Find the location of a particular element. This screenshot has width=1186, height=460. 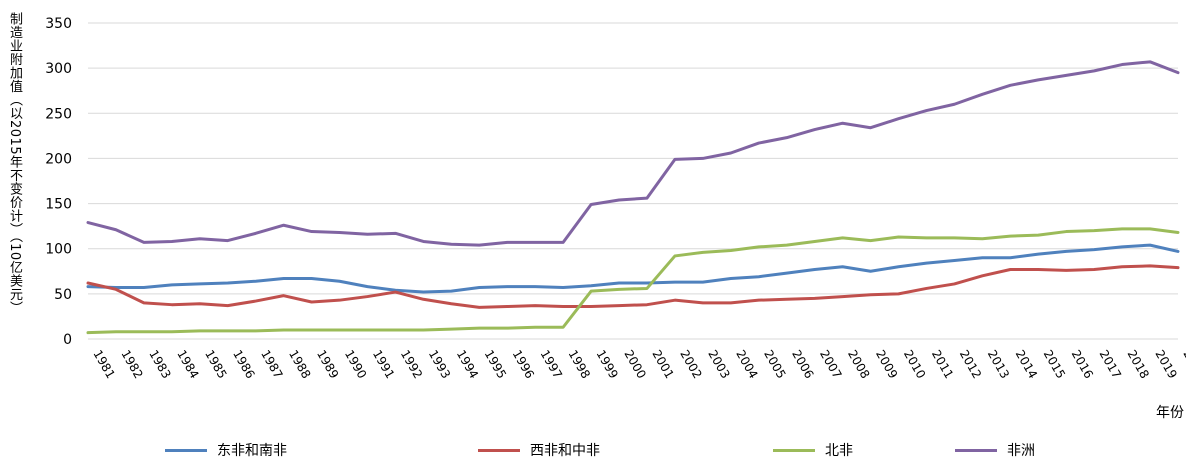

legend-swatch-north-africa is located at coordinates (794, 450).